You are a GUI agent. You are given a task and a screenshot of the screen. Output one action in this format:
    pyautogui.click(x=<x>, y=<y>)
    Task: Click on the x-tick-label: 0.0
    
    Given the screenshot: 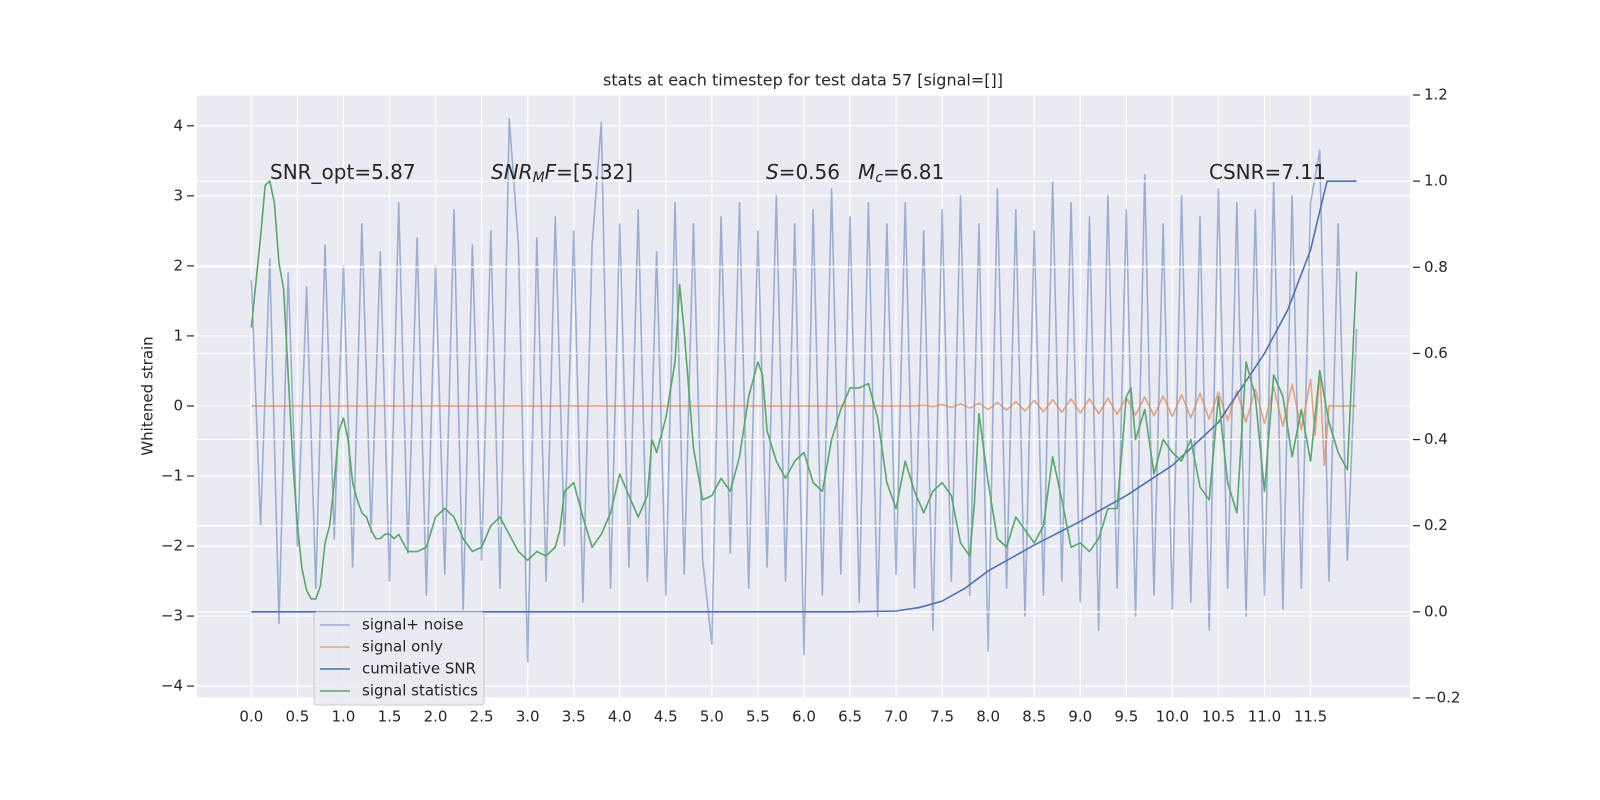 What is the action you would take?
    pyautogui.click(x=251, y=717)
    